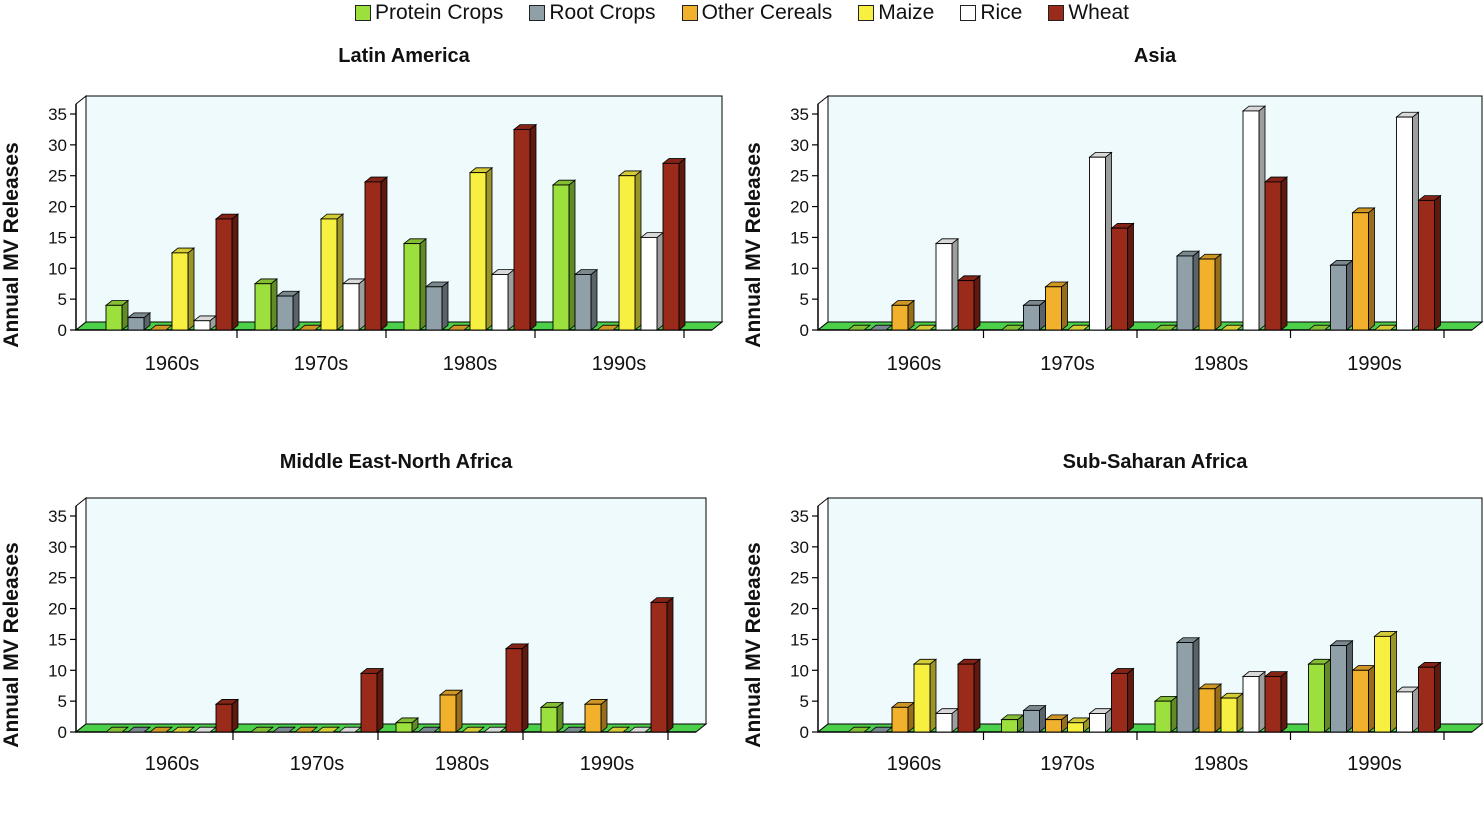 This screenshot has width=1484, height=817. I want to click on bar-protein-crops-1990s, so click(552, 717).